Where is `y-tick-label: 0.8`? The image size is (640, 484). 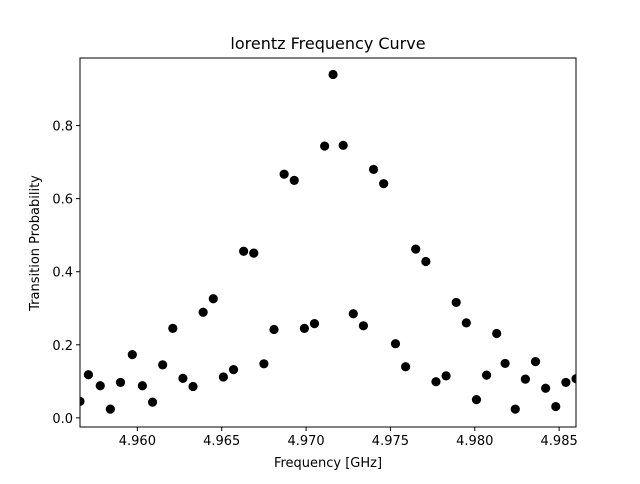
y-tick-label: 0.8 is located at coordinates (62, 127).